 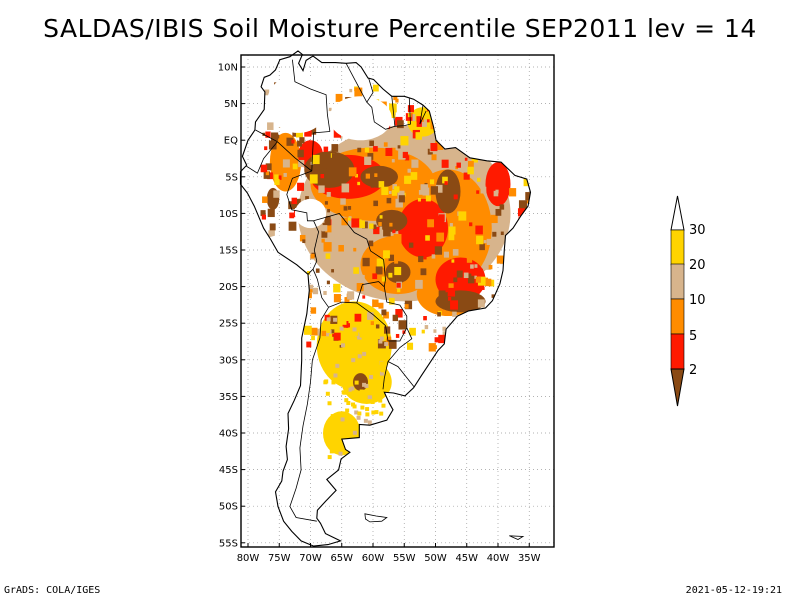 What do you see at coordinates (228, 397) in the screenshot?
I see `lat-label: 35S` at bounding box center [228, 397].